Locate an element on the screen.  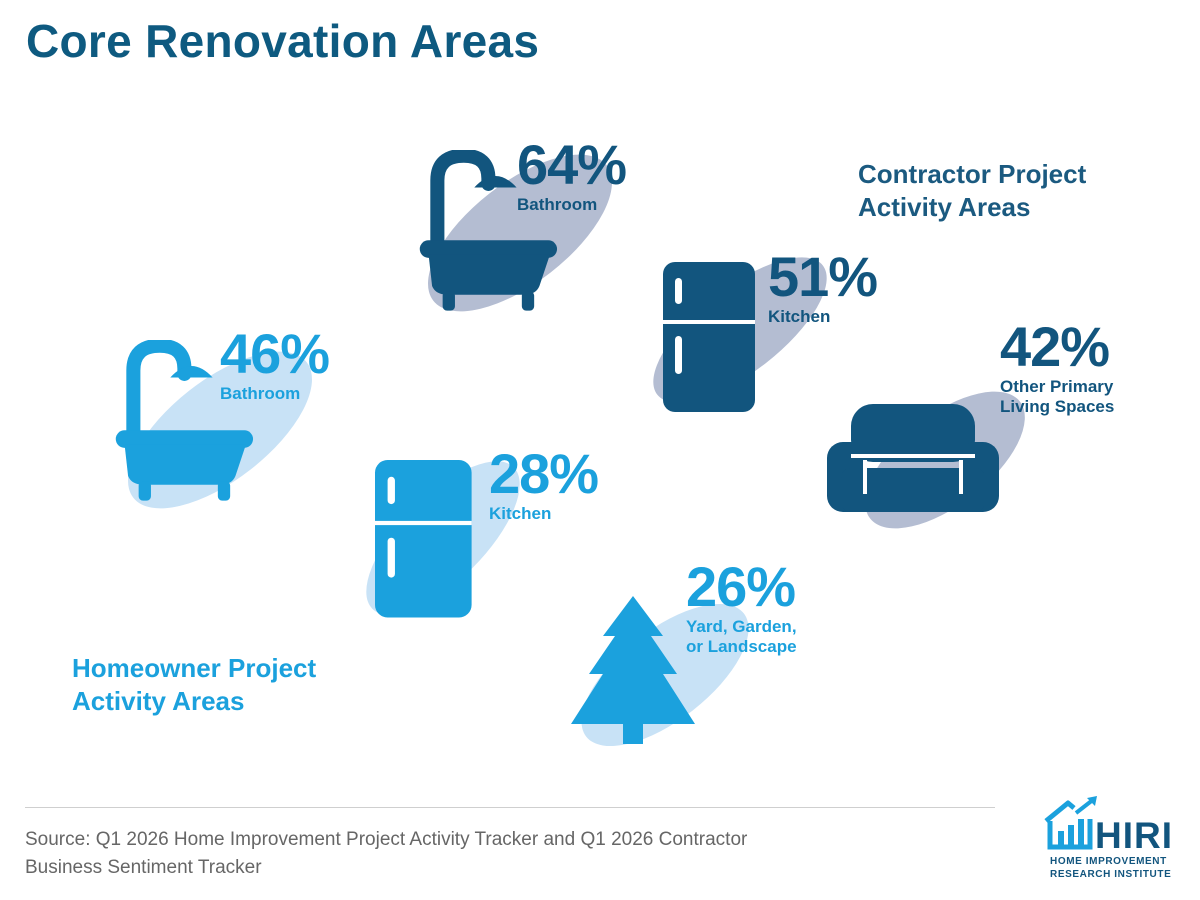
contractor-series-label: Contractor Project Activity Areas is located at coordinates (972, 191).